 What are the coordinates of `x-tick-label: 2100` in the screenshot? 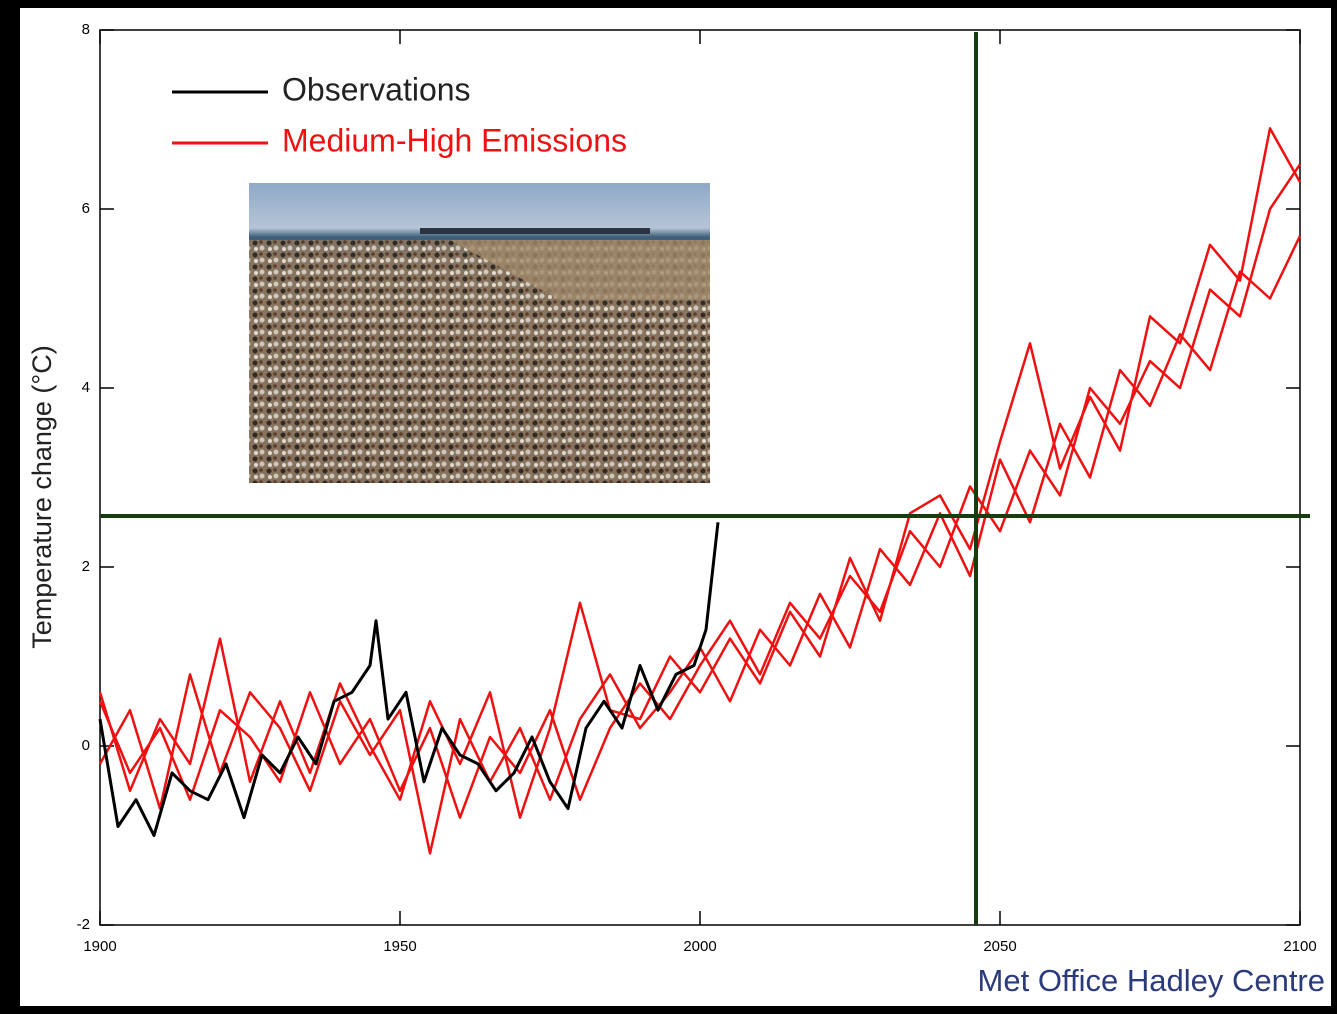 It's located at (1299, 946).